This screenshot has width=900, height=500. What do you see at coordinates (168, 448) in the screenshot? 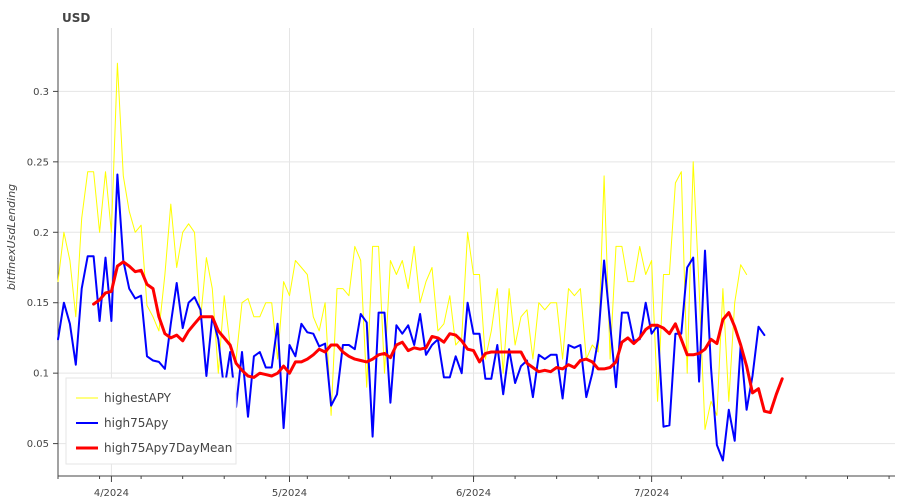
I see `legend-label: high75Apy7DayMean` at bounding box center [168, 448].